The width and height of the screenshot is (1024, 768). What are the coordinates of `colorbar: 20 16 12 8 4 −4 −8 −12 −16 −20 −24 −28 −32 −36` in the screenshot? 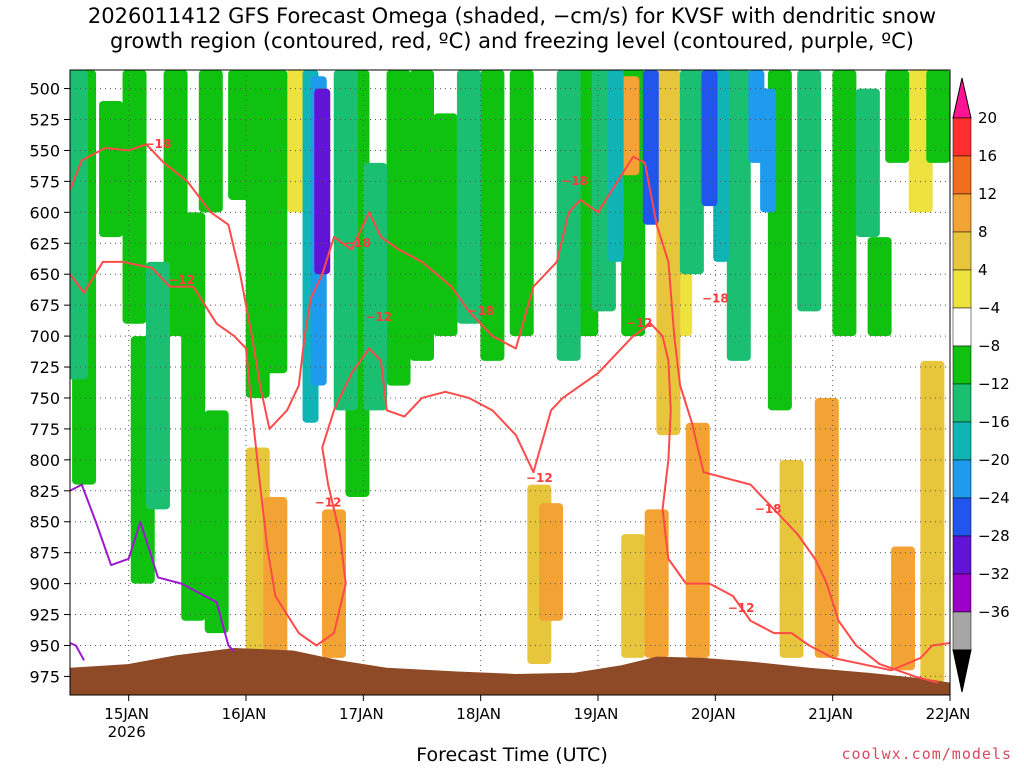 It's located at (981, 385).